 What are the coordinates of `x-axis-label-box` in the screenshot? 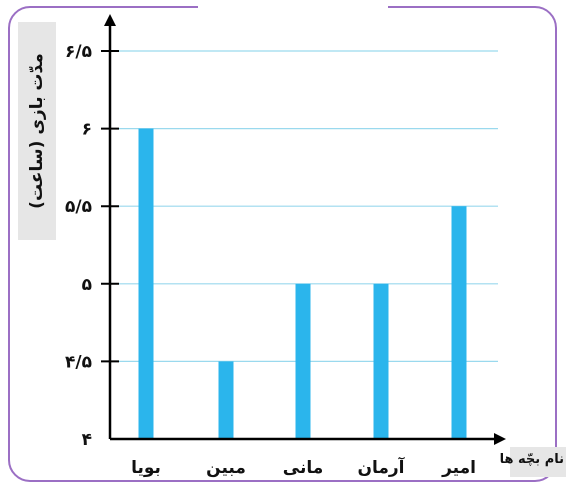 It's located at (538, 462).